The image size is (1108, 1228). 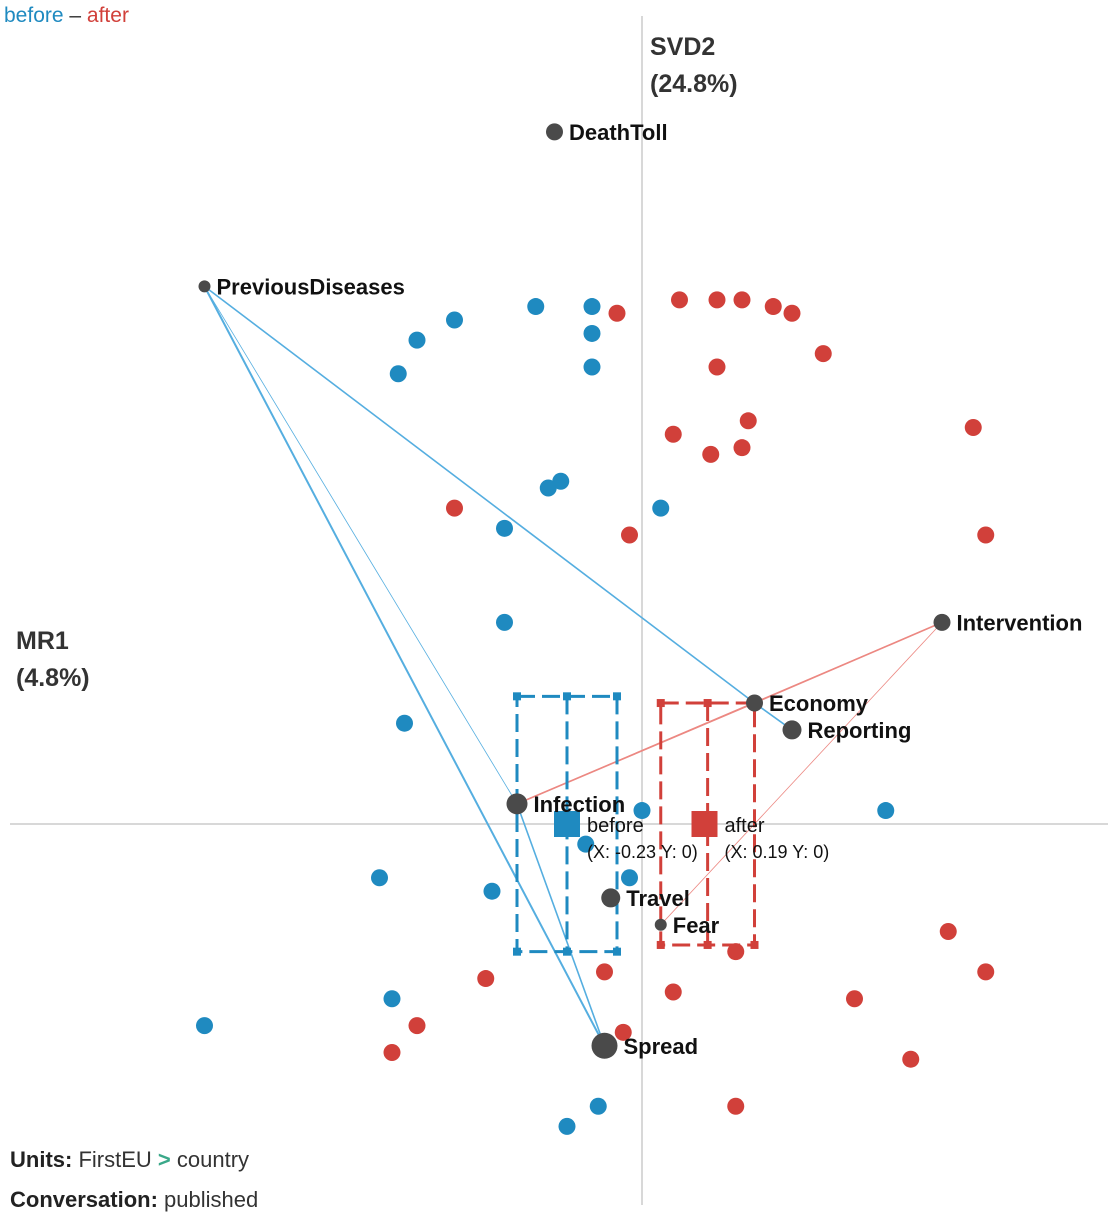 What do you see at coordinates (792, 730) in the screenshot?
I see `variable-node-Reporting` at bounding box center [792, 730].